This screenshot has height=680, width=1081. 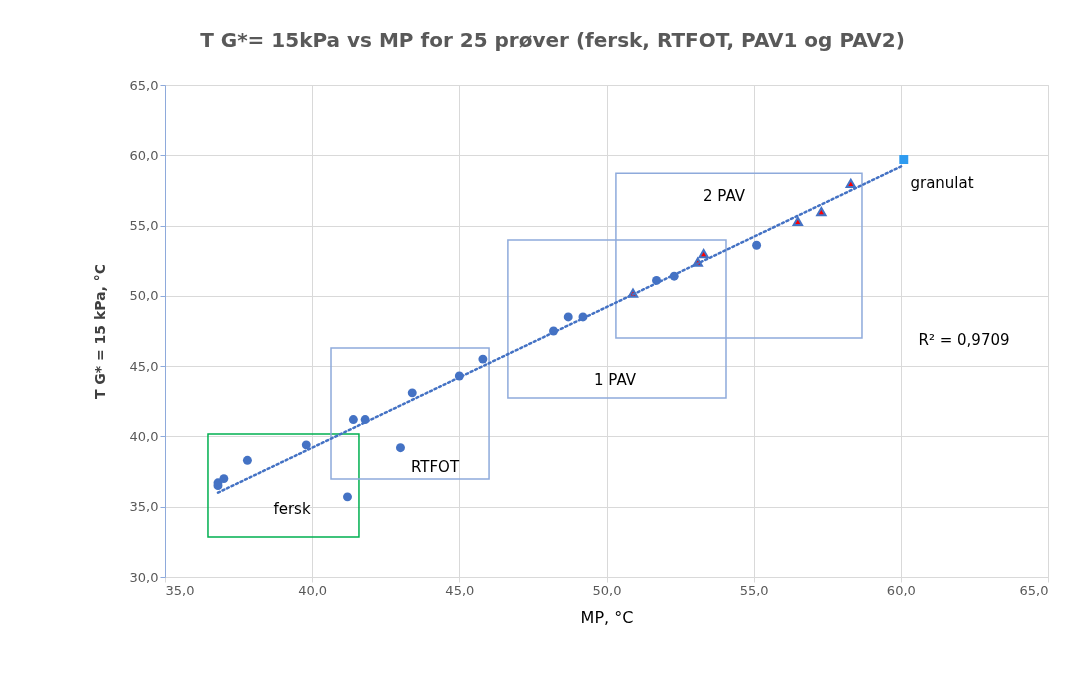 What do you see at coordinates (724, 196) in the screenshot?
I see `annotation: 2 PAV` at bounding box center [724, 196].